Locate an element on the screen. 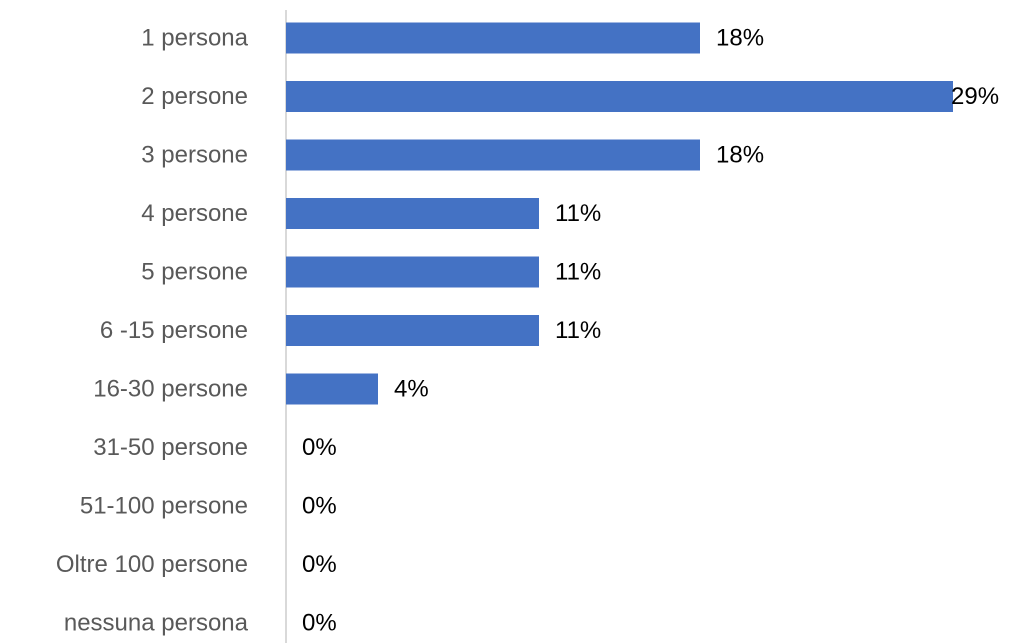  category-label: 3 persone is located at coordinates (194, 155).